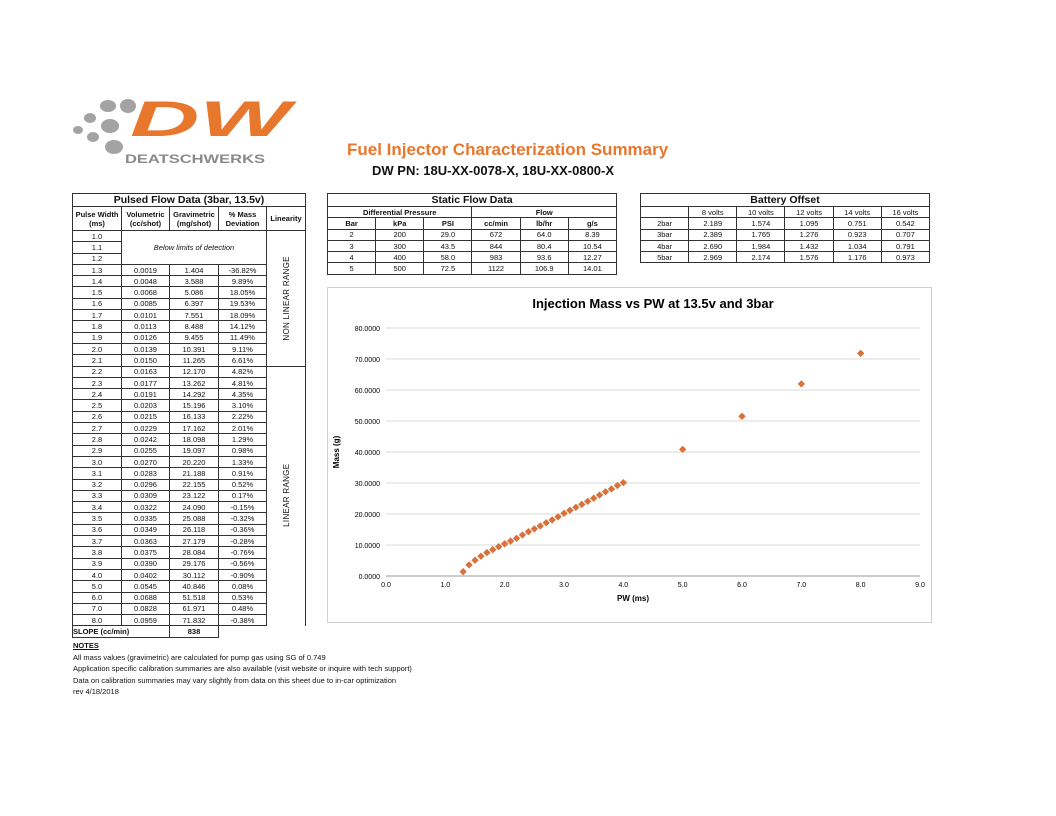 The height and width of the screenshot is (816, 1056). Describe the element at coordinates (664, 223) in the screenshot. I see `table-cell: 2bar` at that location.